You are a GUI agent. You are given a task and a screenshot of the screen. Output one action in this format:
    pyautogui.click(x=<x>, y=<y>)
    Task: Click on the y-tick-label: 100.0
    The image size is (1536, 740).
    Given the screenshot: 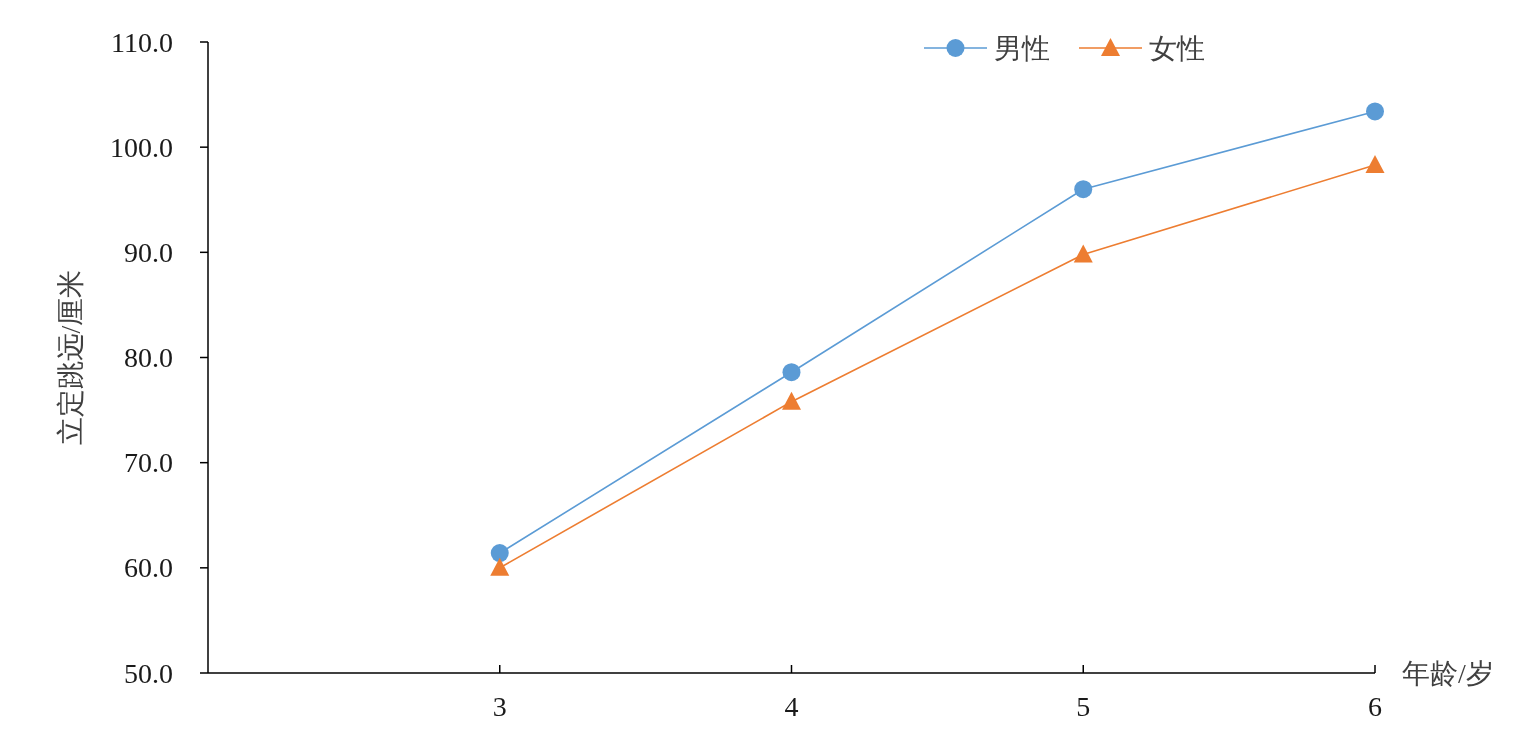 What is the action you would take?
    pyautogui.click(x=141, y=147)
    